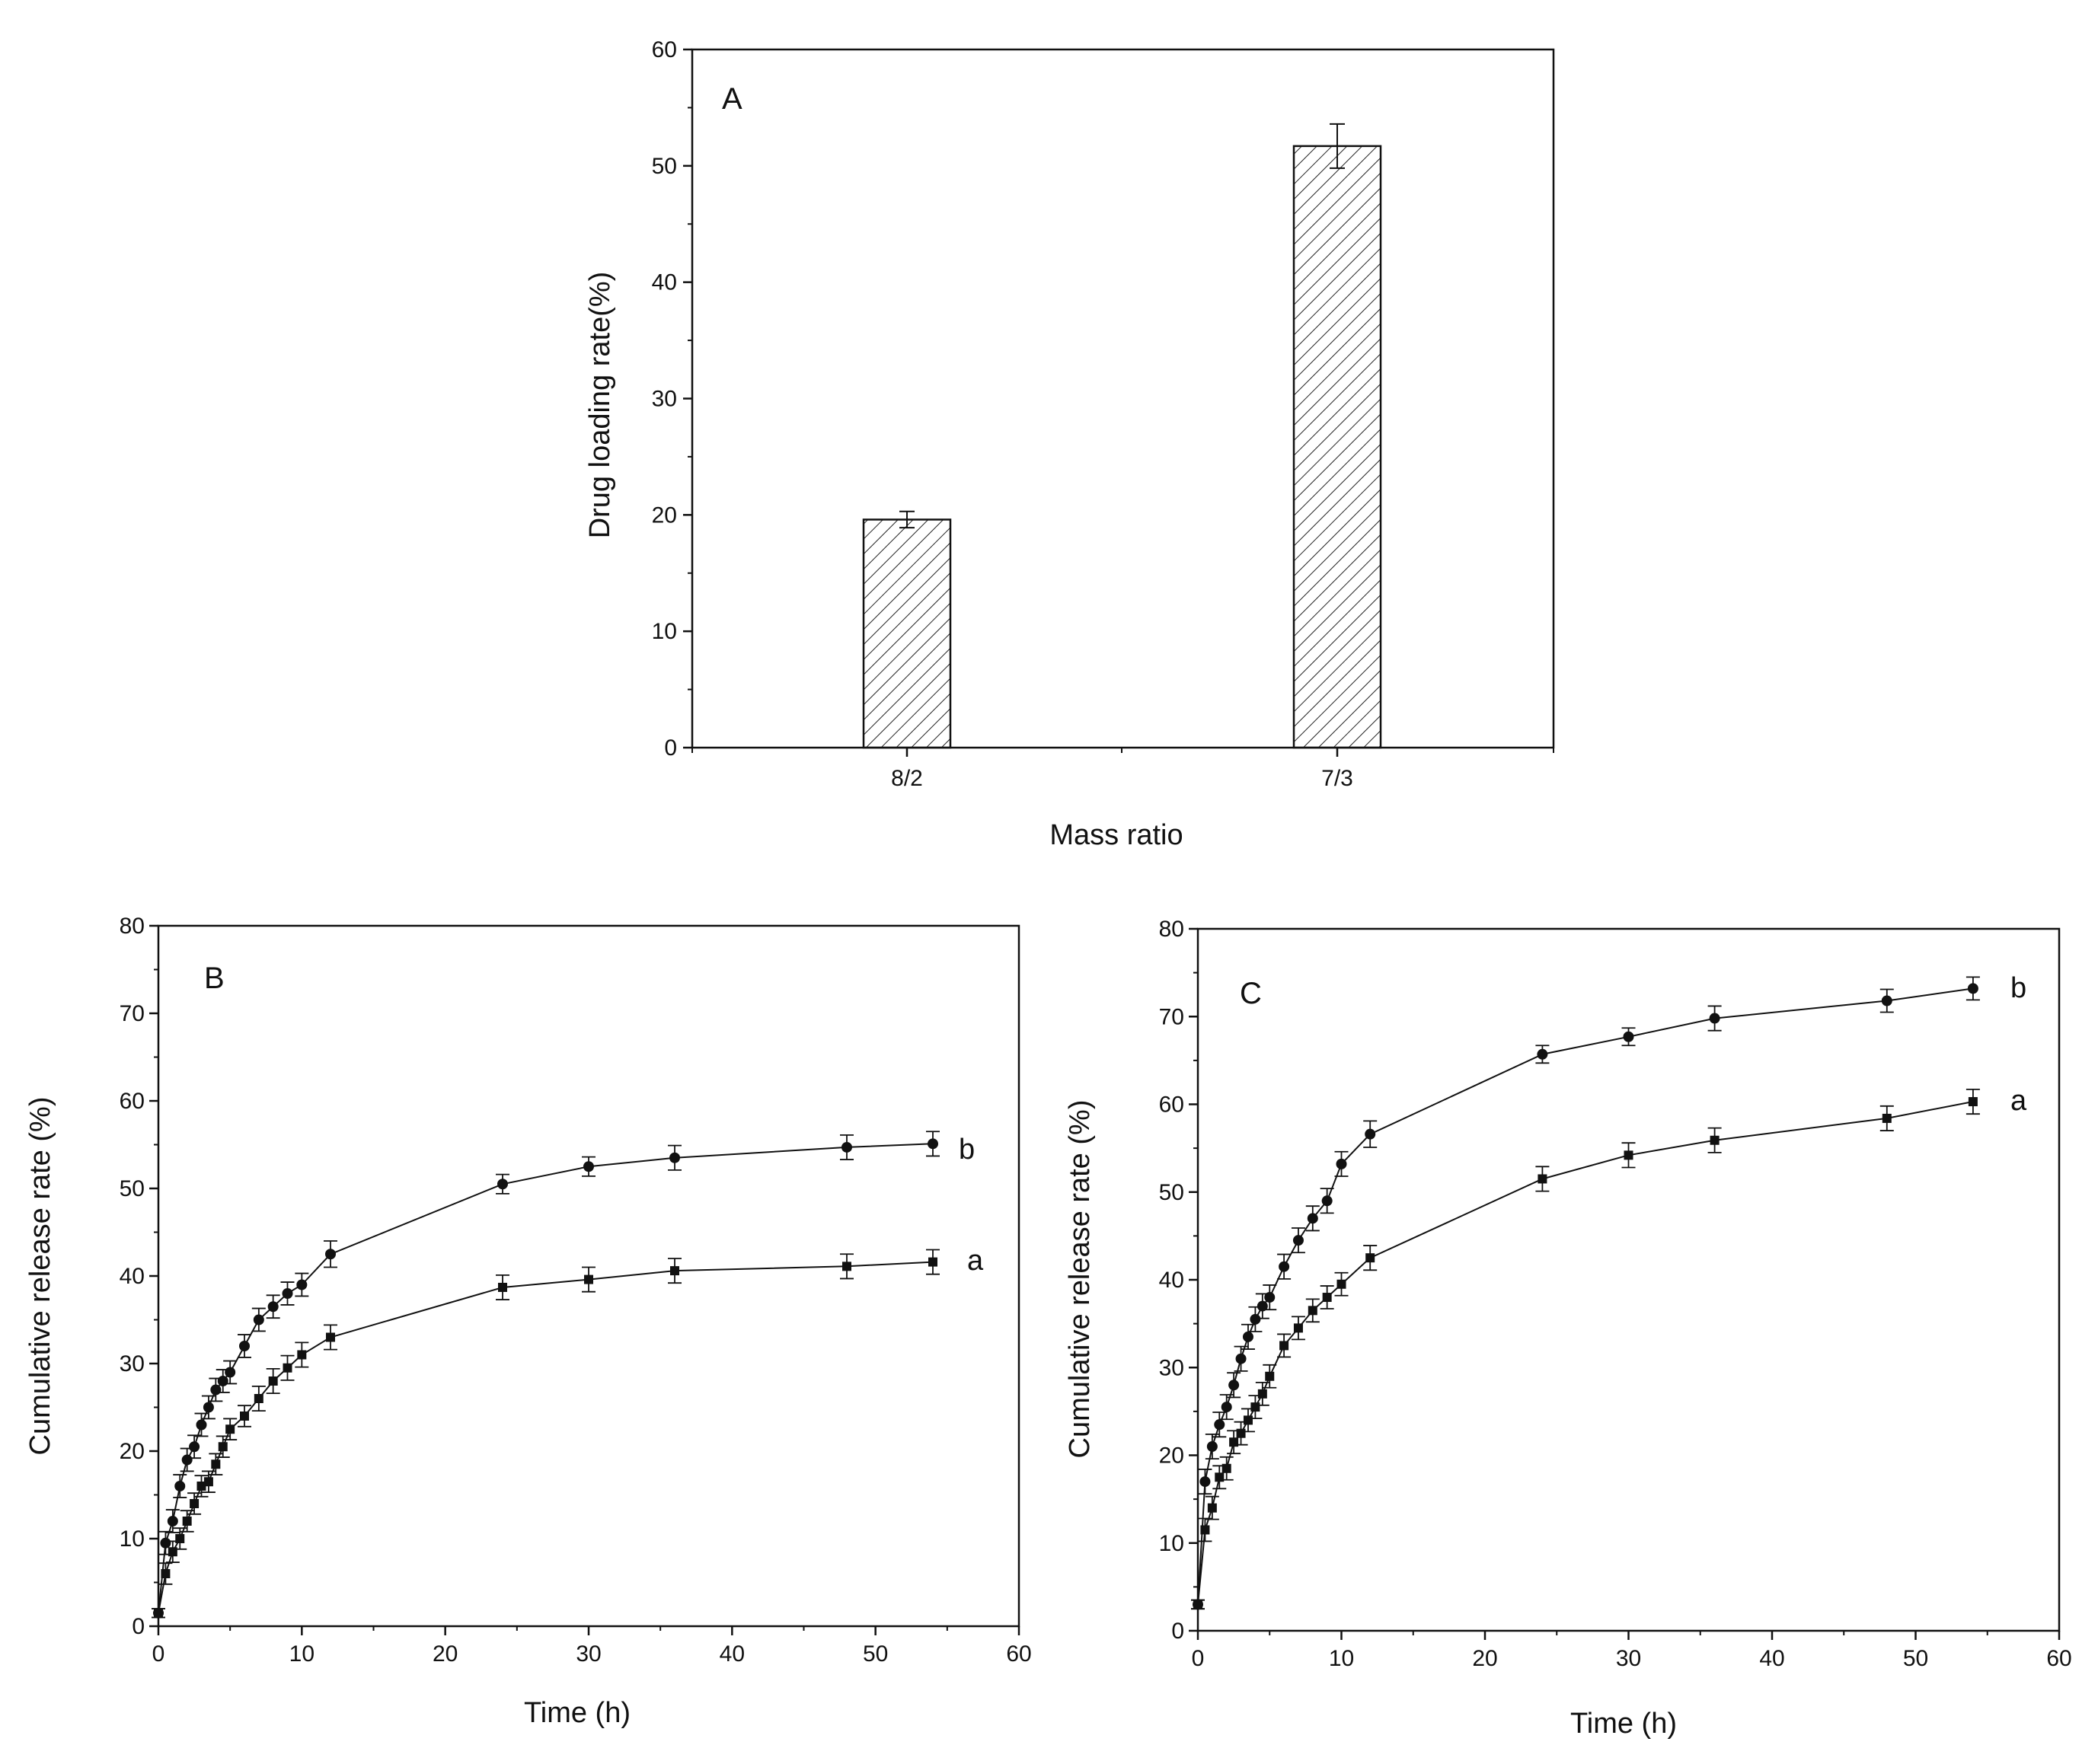 Image resolution: width=2098 pixels, height=1764 pixels. Describe the element at coordinates (1171, 1543) in the screenshot. I see `panel-c-y-tick-label: 10` at that location.